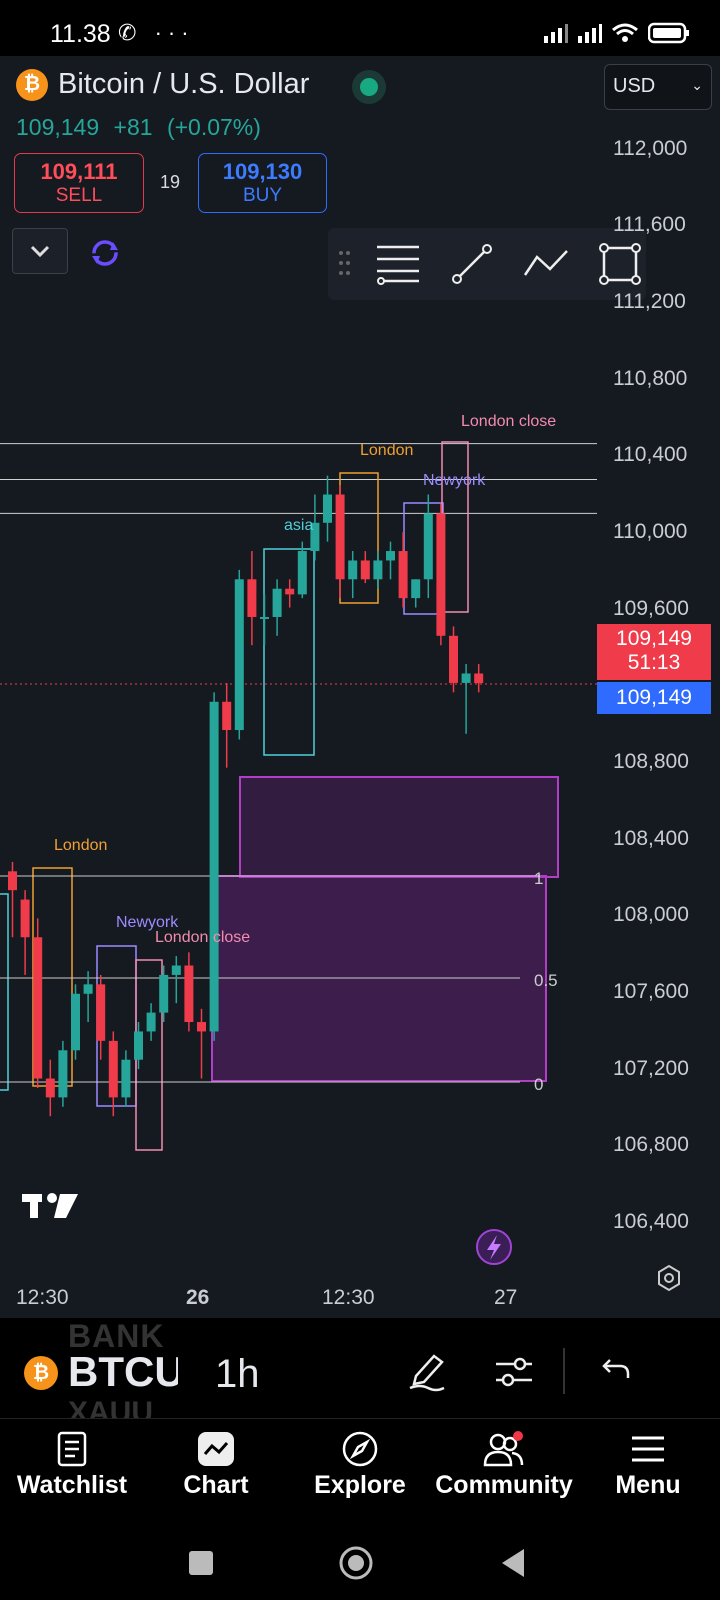  What do you see at coordinates (289, 652) in the screenshot?
I see `session-box-asia` at bounding box center [289, 652].